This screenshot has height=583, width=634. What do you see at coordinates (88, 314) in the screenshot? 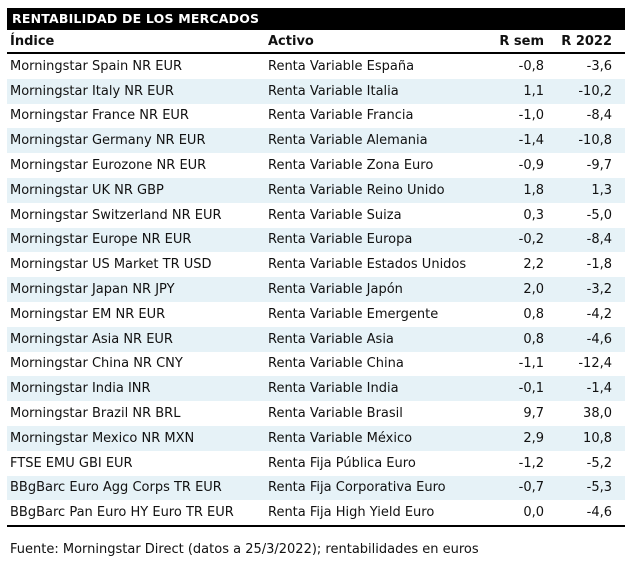
I see `cell-indice: Morningstar EM NR EUR` at bounding box center [88, 314].